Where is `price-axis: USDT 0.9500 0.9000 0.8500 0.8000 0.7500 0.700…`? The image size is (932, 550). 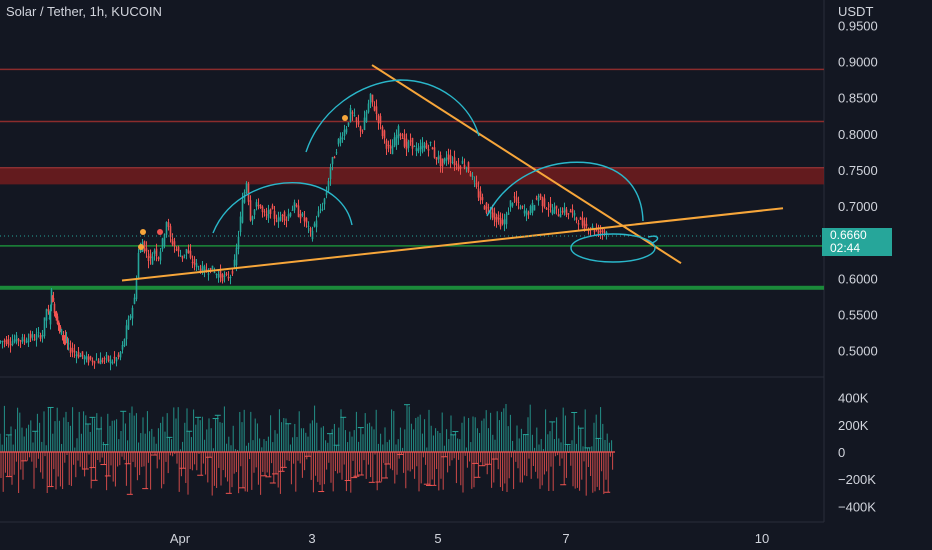
price-axis: USDT 0.9500 0.9000 0.8500 0.8000 0.7500 0.700… is located at coordinates (858, 181).